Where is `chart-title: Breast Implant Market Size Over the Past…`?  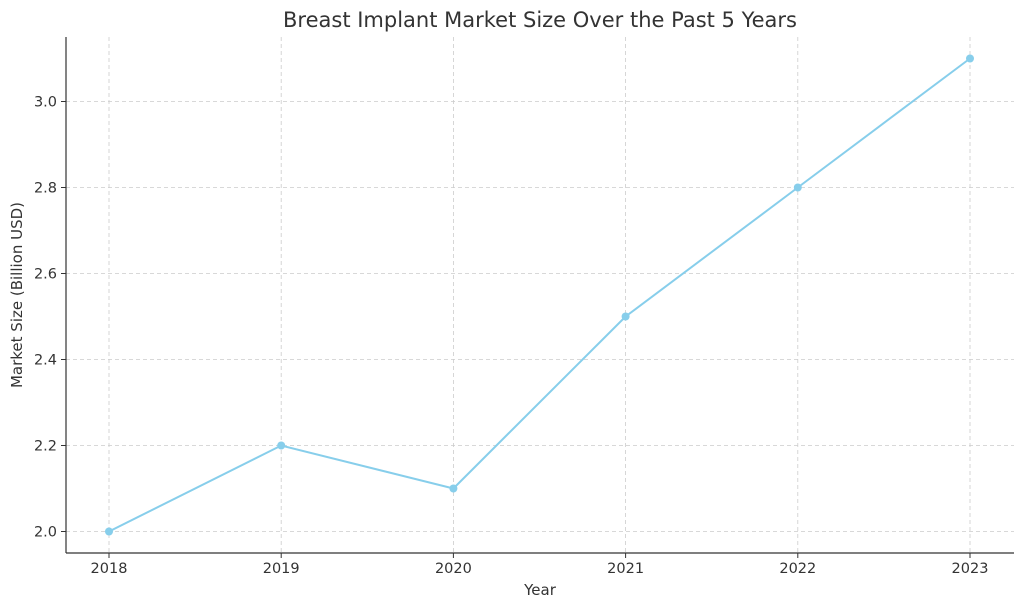
chart-title: Breast Implant Market Size Over the Past… is located at coordinates (540, 20).